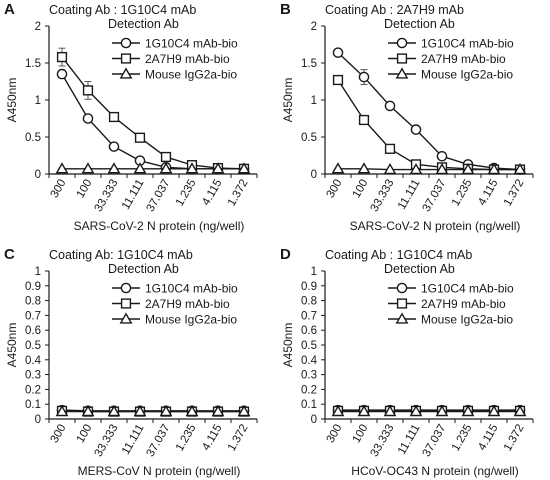 Image resolution: width=550 pixels, height=480 pixels. I want to click on x-axis-title: HCoV-OC43 N protein (ng/well), so click(434, 471).